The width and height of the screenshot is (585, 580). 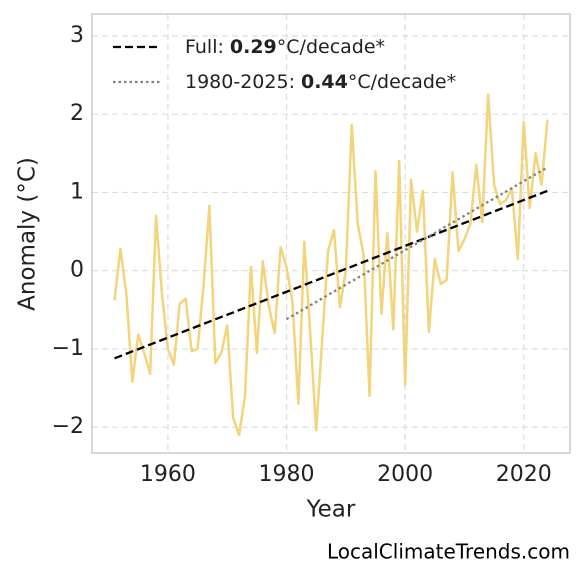 I want to click on x-axis-label: Year, so click(x=331, y=510).